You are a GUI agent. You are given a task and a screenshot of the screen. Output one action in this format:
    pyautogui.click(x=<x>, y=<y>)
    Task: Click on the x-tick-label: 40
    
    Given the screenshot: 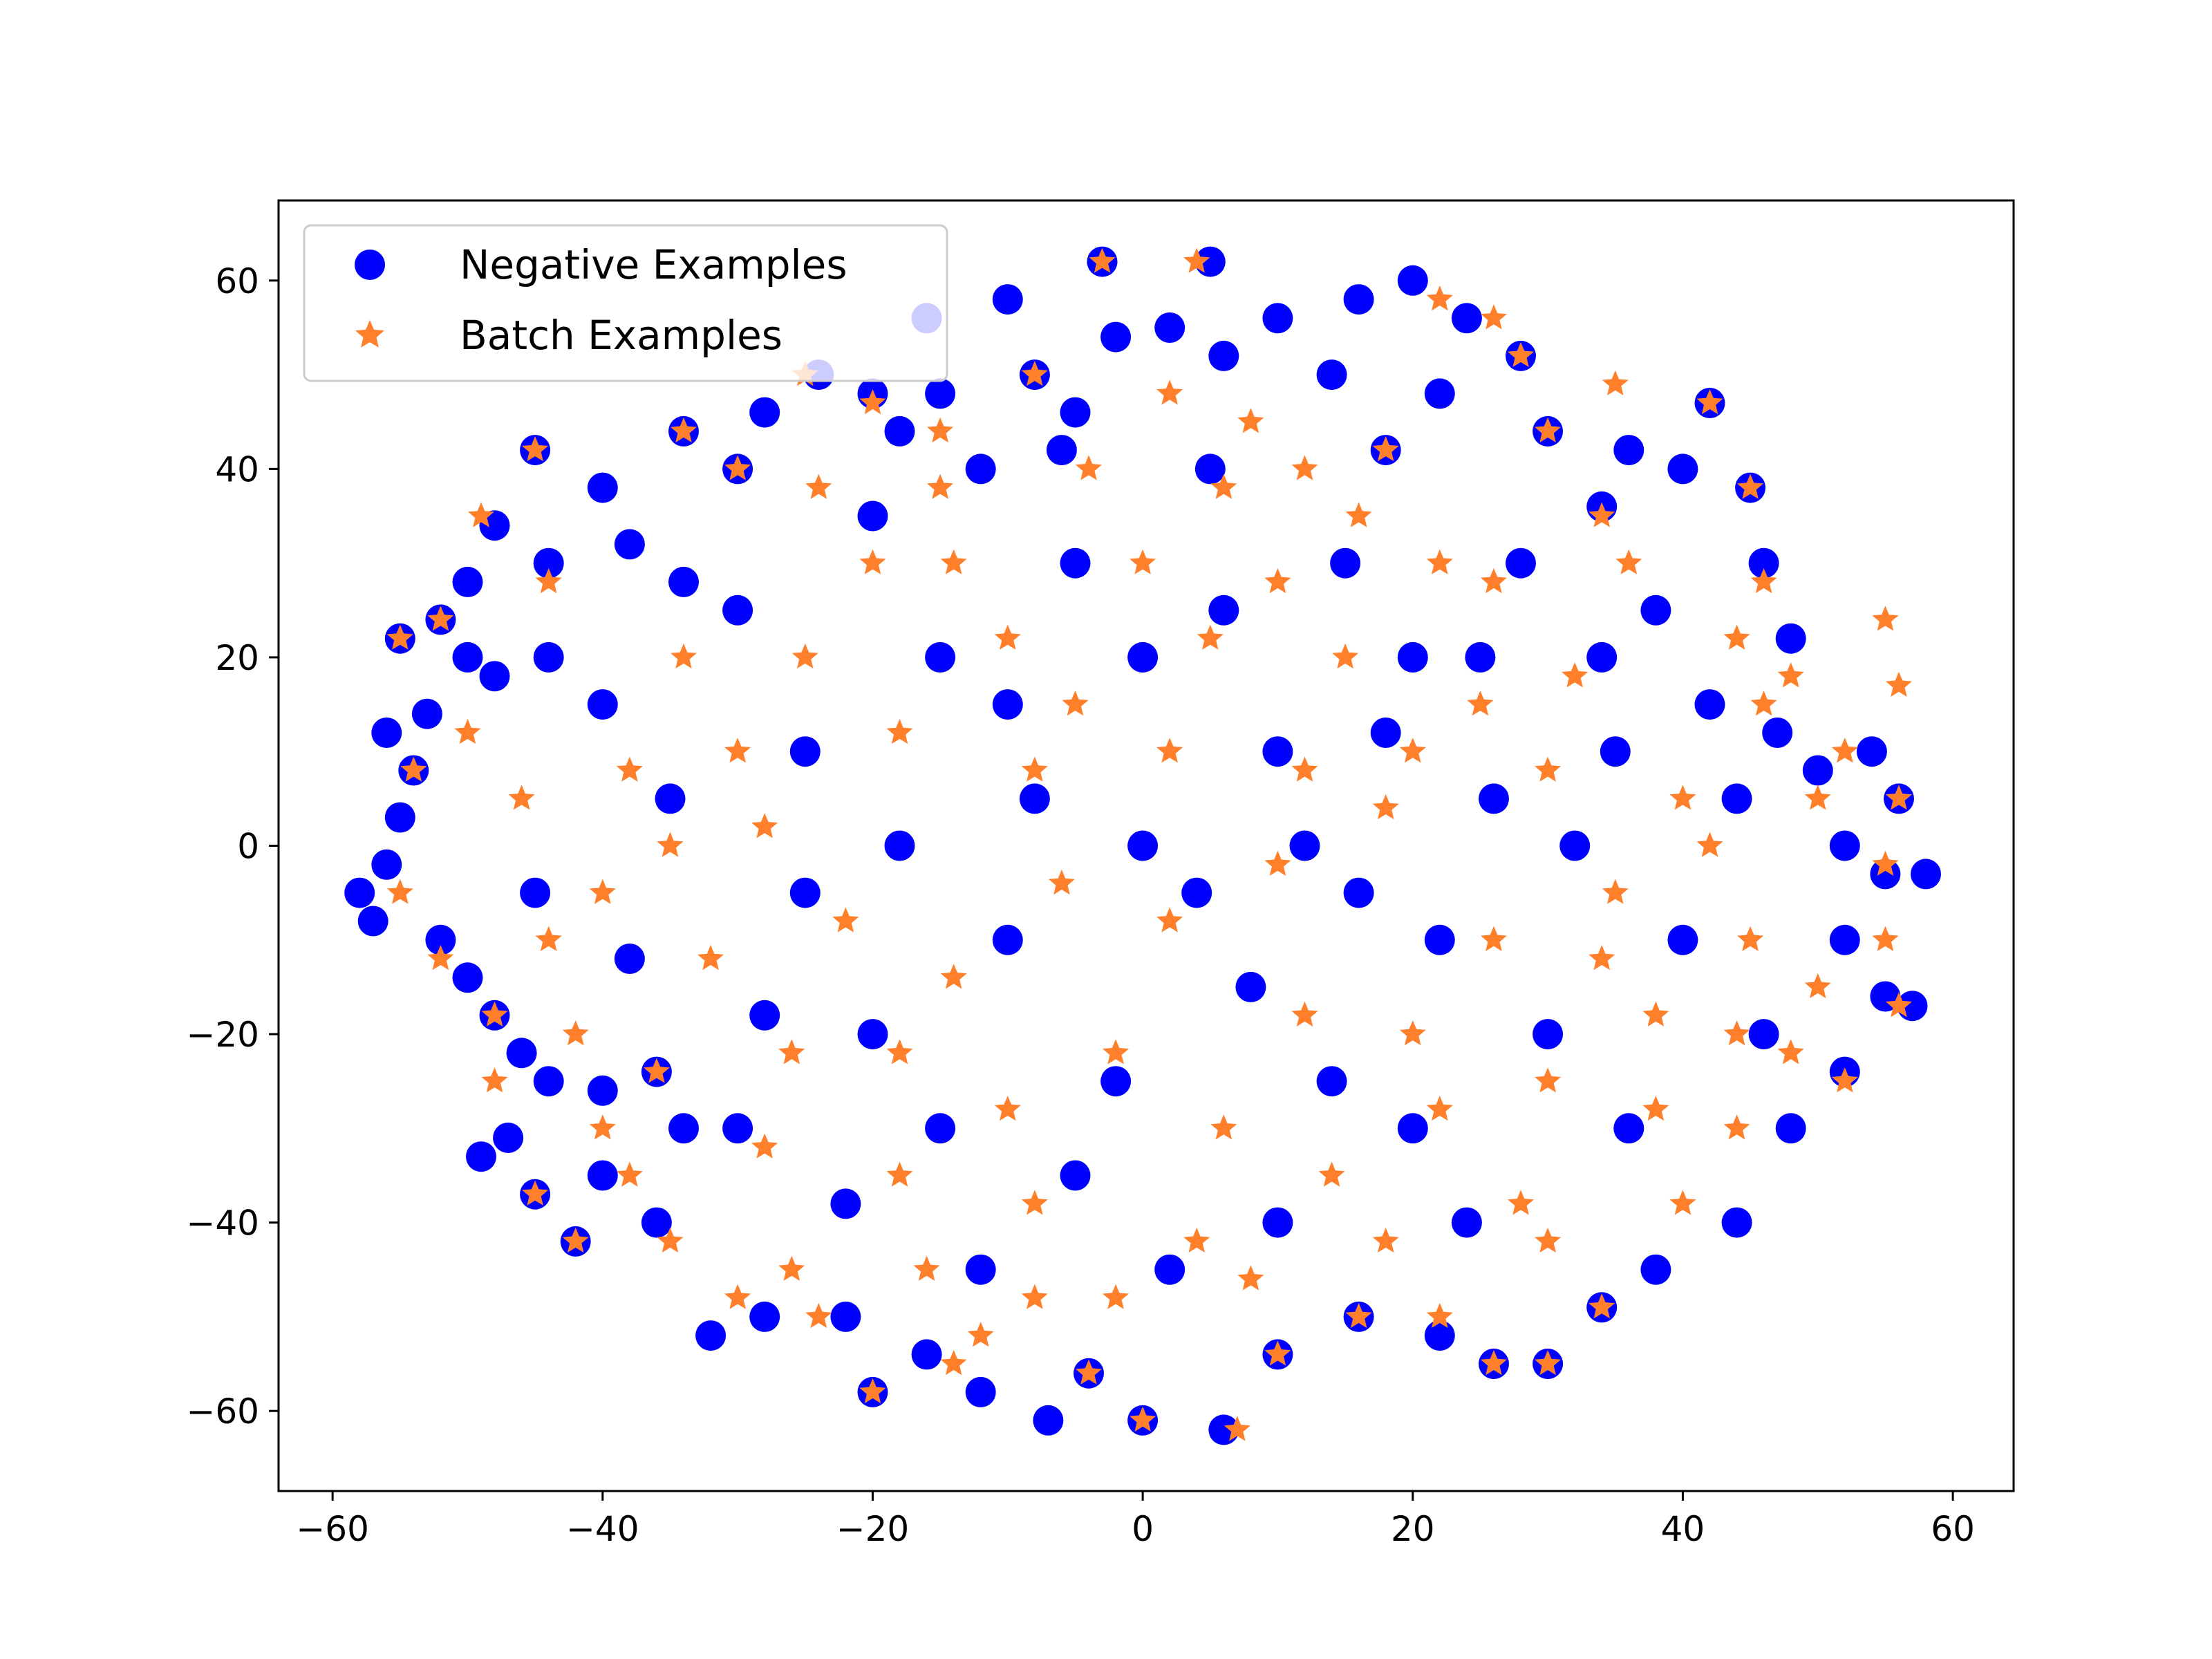 What is the action you would take?
    pyautogui.click(x=1683, y=1529)
    